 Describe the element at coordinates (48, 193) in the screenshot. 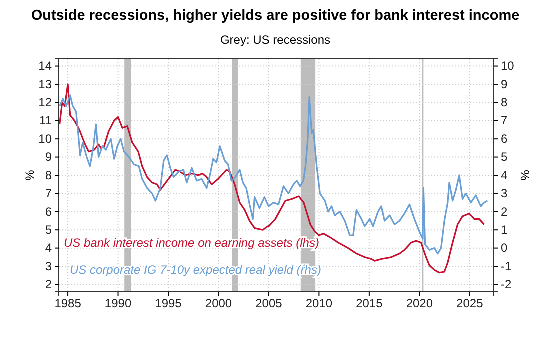

I see `y-tick-label: 7` at that location.